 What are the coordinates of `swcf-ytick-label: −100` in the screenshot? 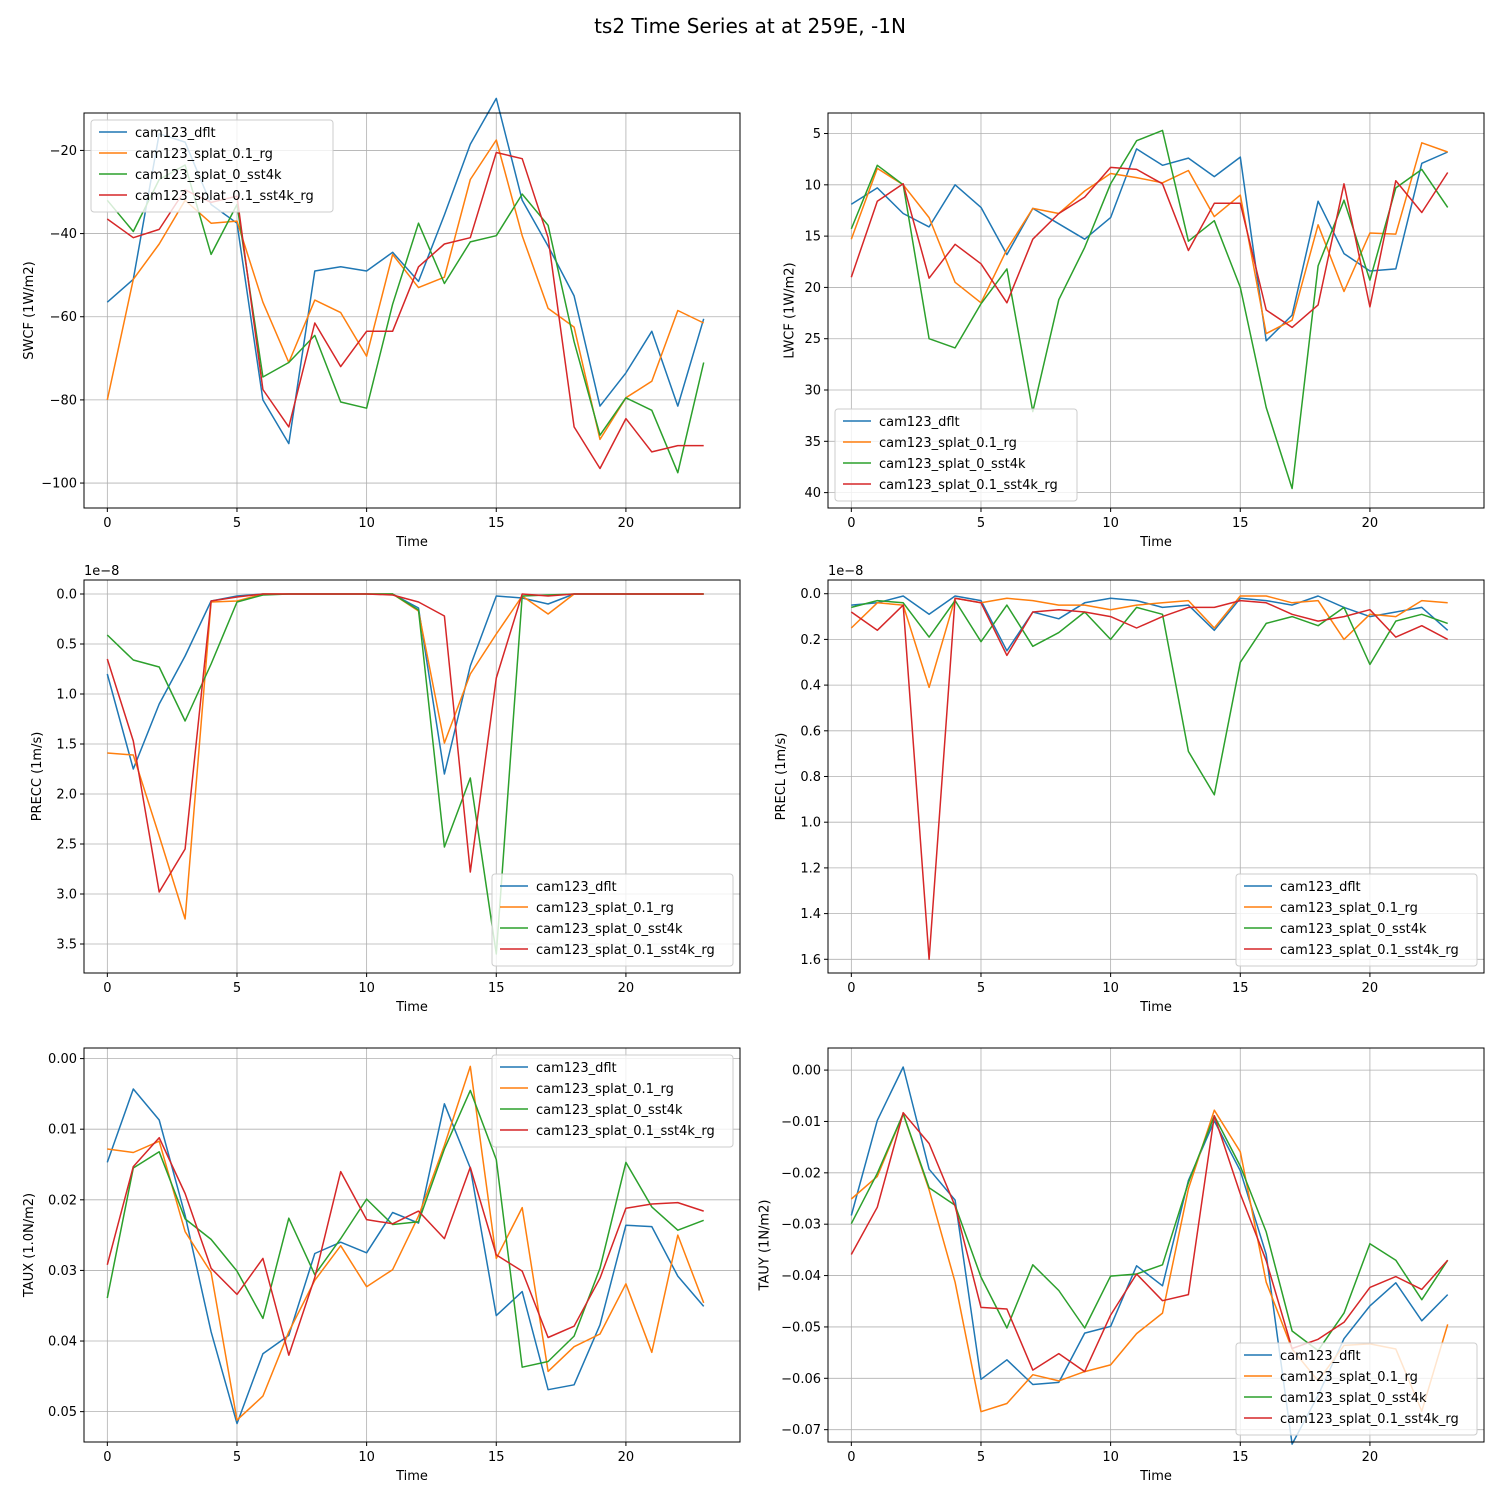 It's located at (59, 484).